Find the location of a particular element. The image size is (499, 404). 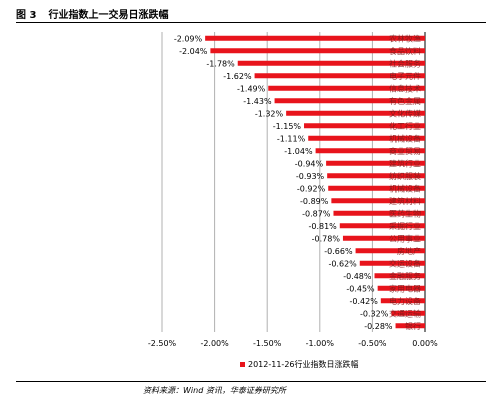

bar-value-label: -2.04% is located at coordinates (193, 51).